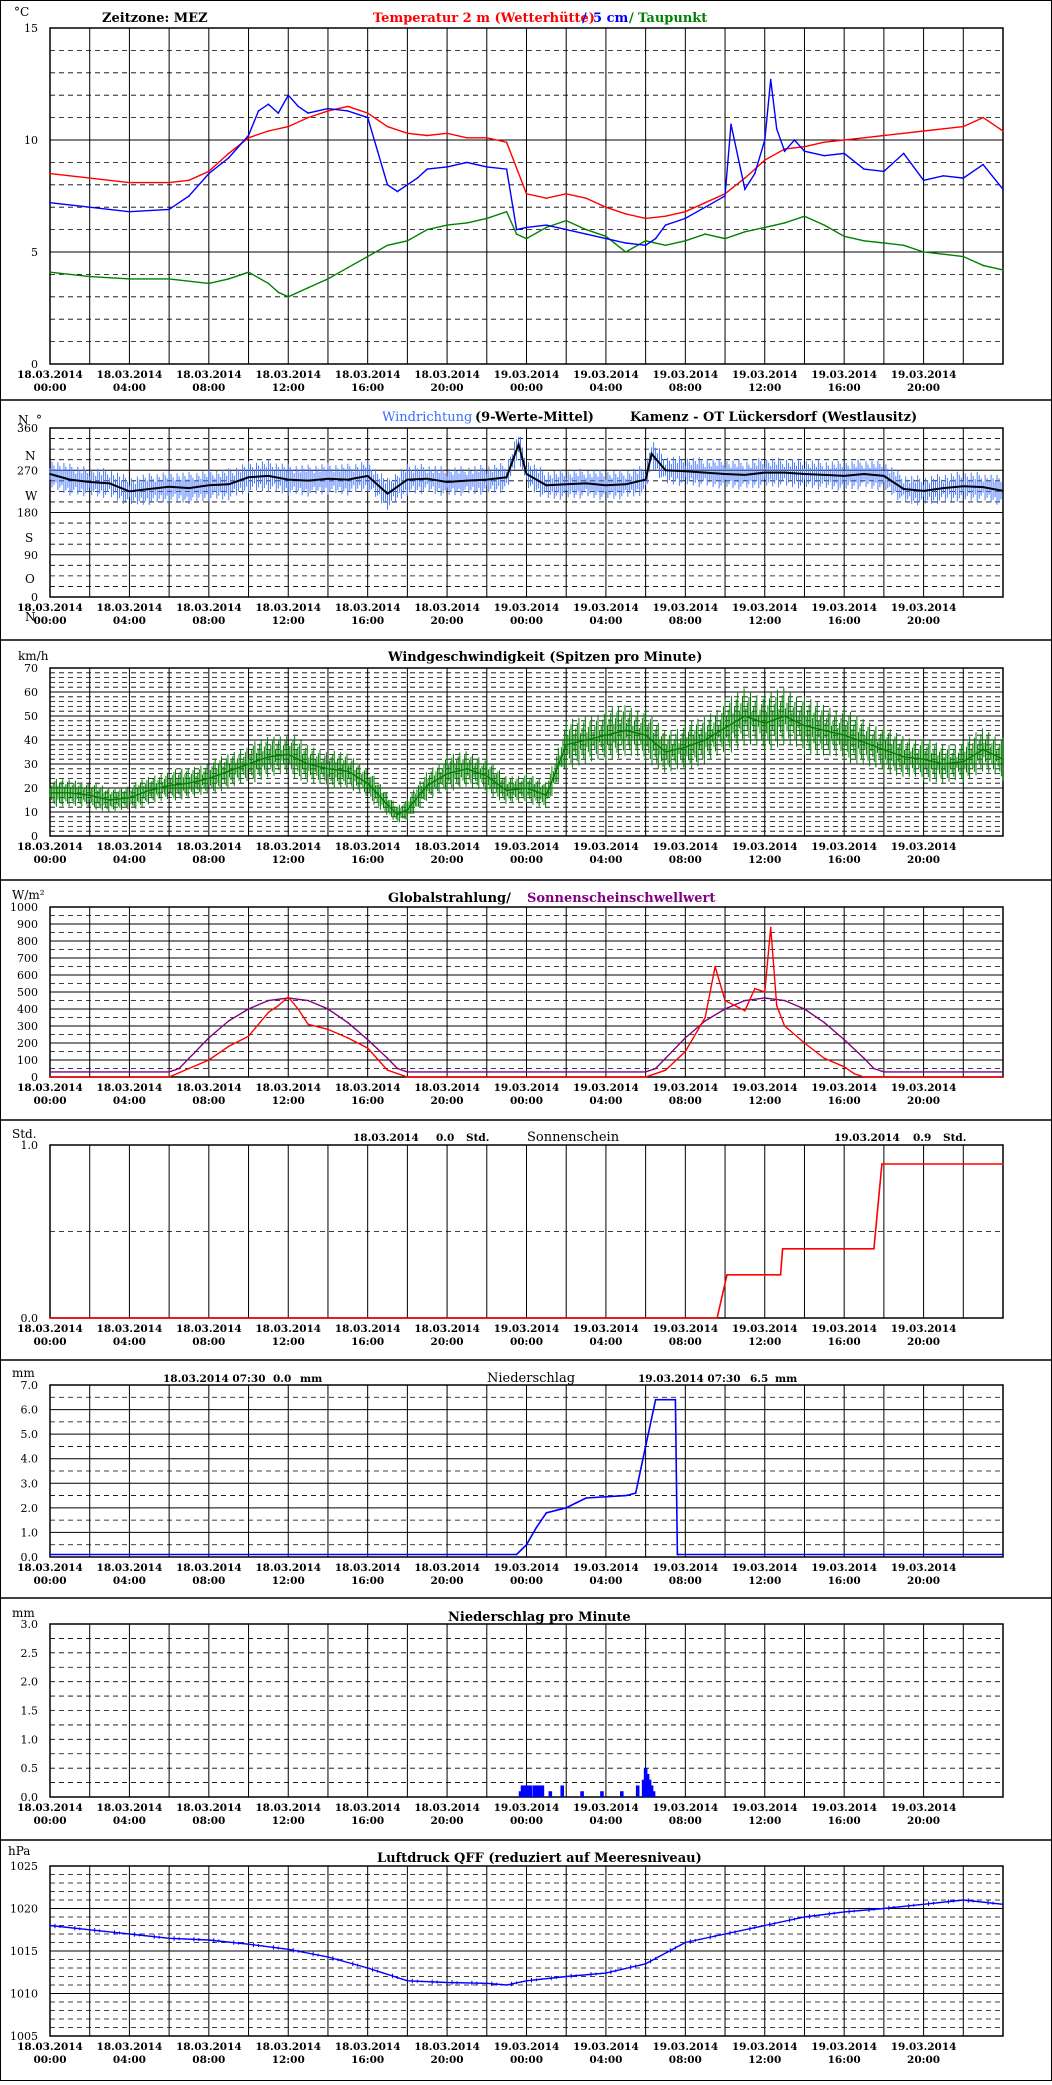  What do you see at coordinates (30, 1557) in the screenshot?
I see `y-tick-label: 0.0` at bounding box center [30, 1557].